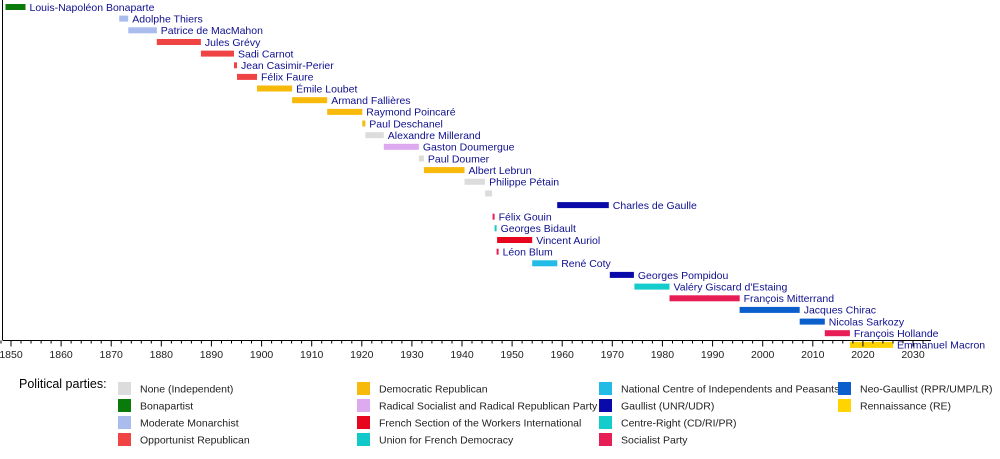 The image size is (1000, 459). I want to click on president-label: Valéry Giscard d'Estaing, so click(731, 287).